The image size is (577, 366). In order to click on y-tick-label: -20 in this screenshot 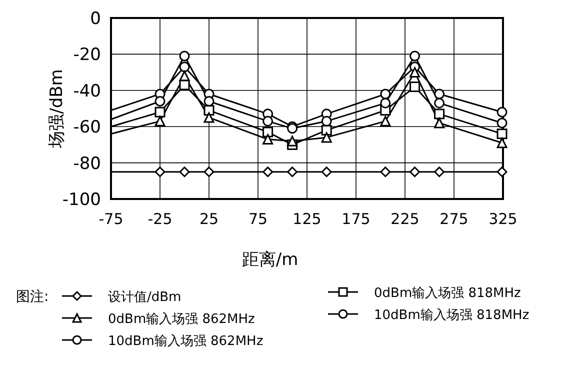, I will do `click(87, 55)`.